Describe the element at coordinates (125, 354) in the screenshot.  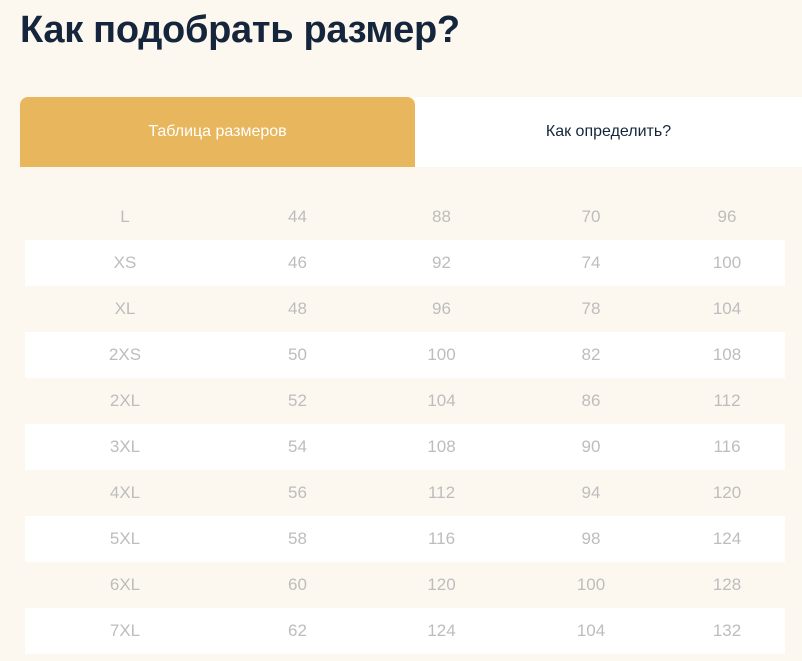
I see `cell-size: 2XS` at that location.